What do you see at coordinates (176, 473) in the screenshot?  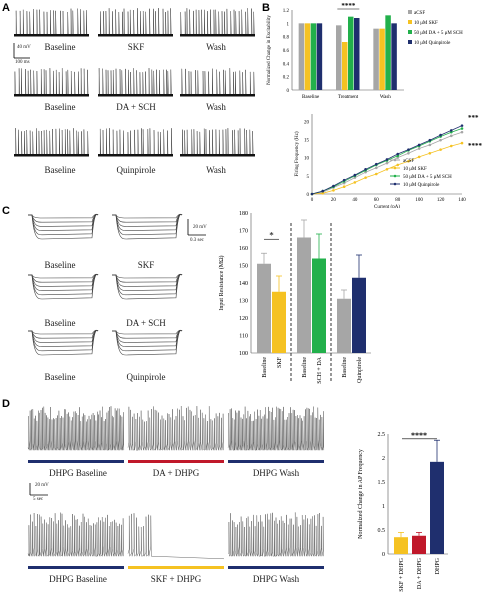 I see `d-label-r1c2: DA + DHPG` at bounding box center [176, 473].